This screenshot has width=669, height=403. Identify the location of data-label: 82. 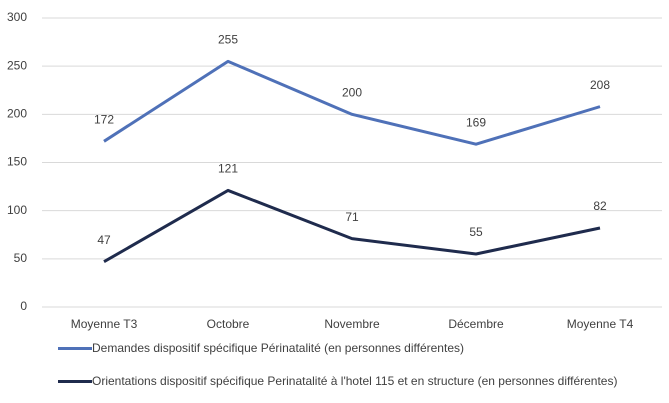
(600, 206).